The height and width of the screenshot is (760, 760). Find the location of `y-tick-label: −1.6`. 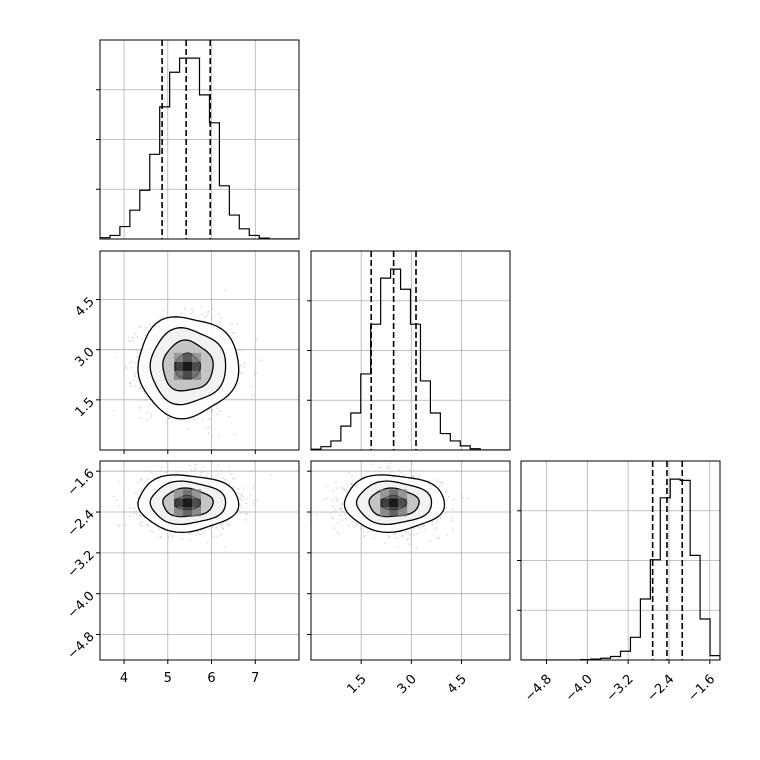

y-tick-label: −1.6 is located at coordinates (81, 482).